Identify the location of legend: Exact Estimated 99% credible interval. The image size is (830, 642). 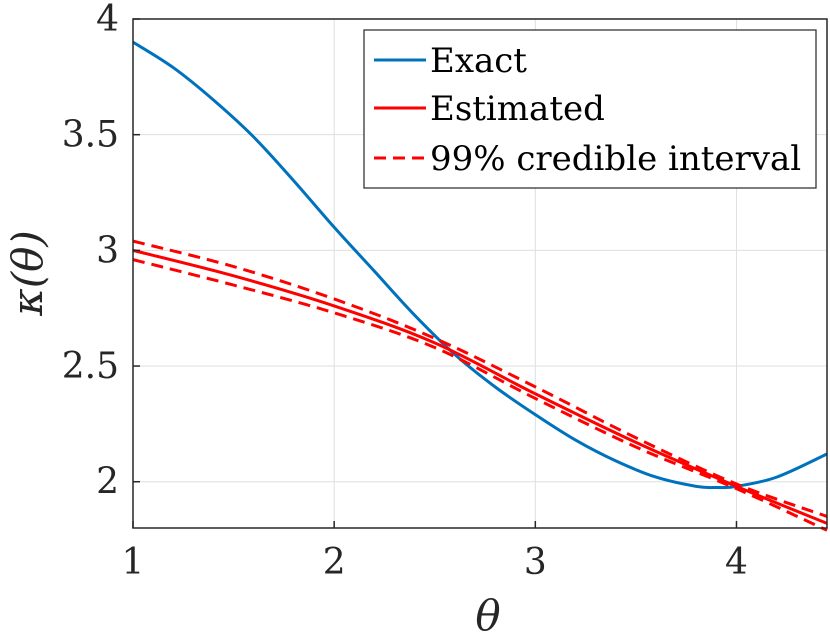
(590, 109).